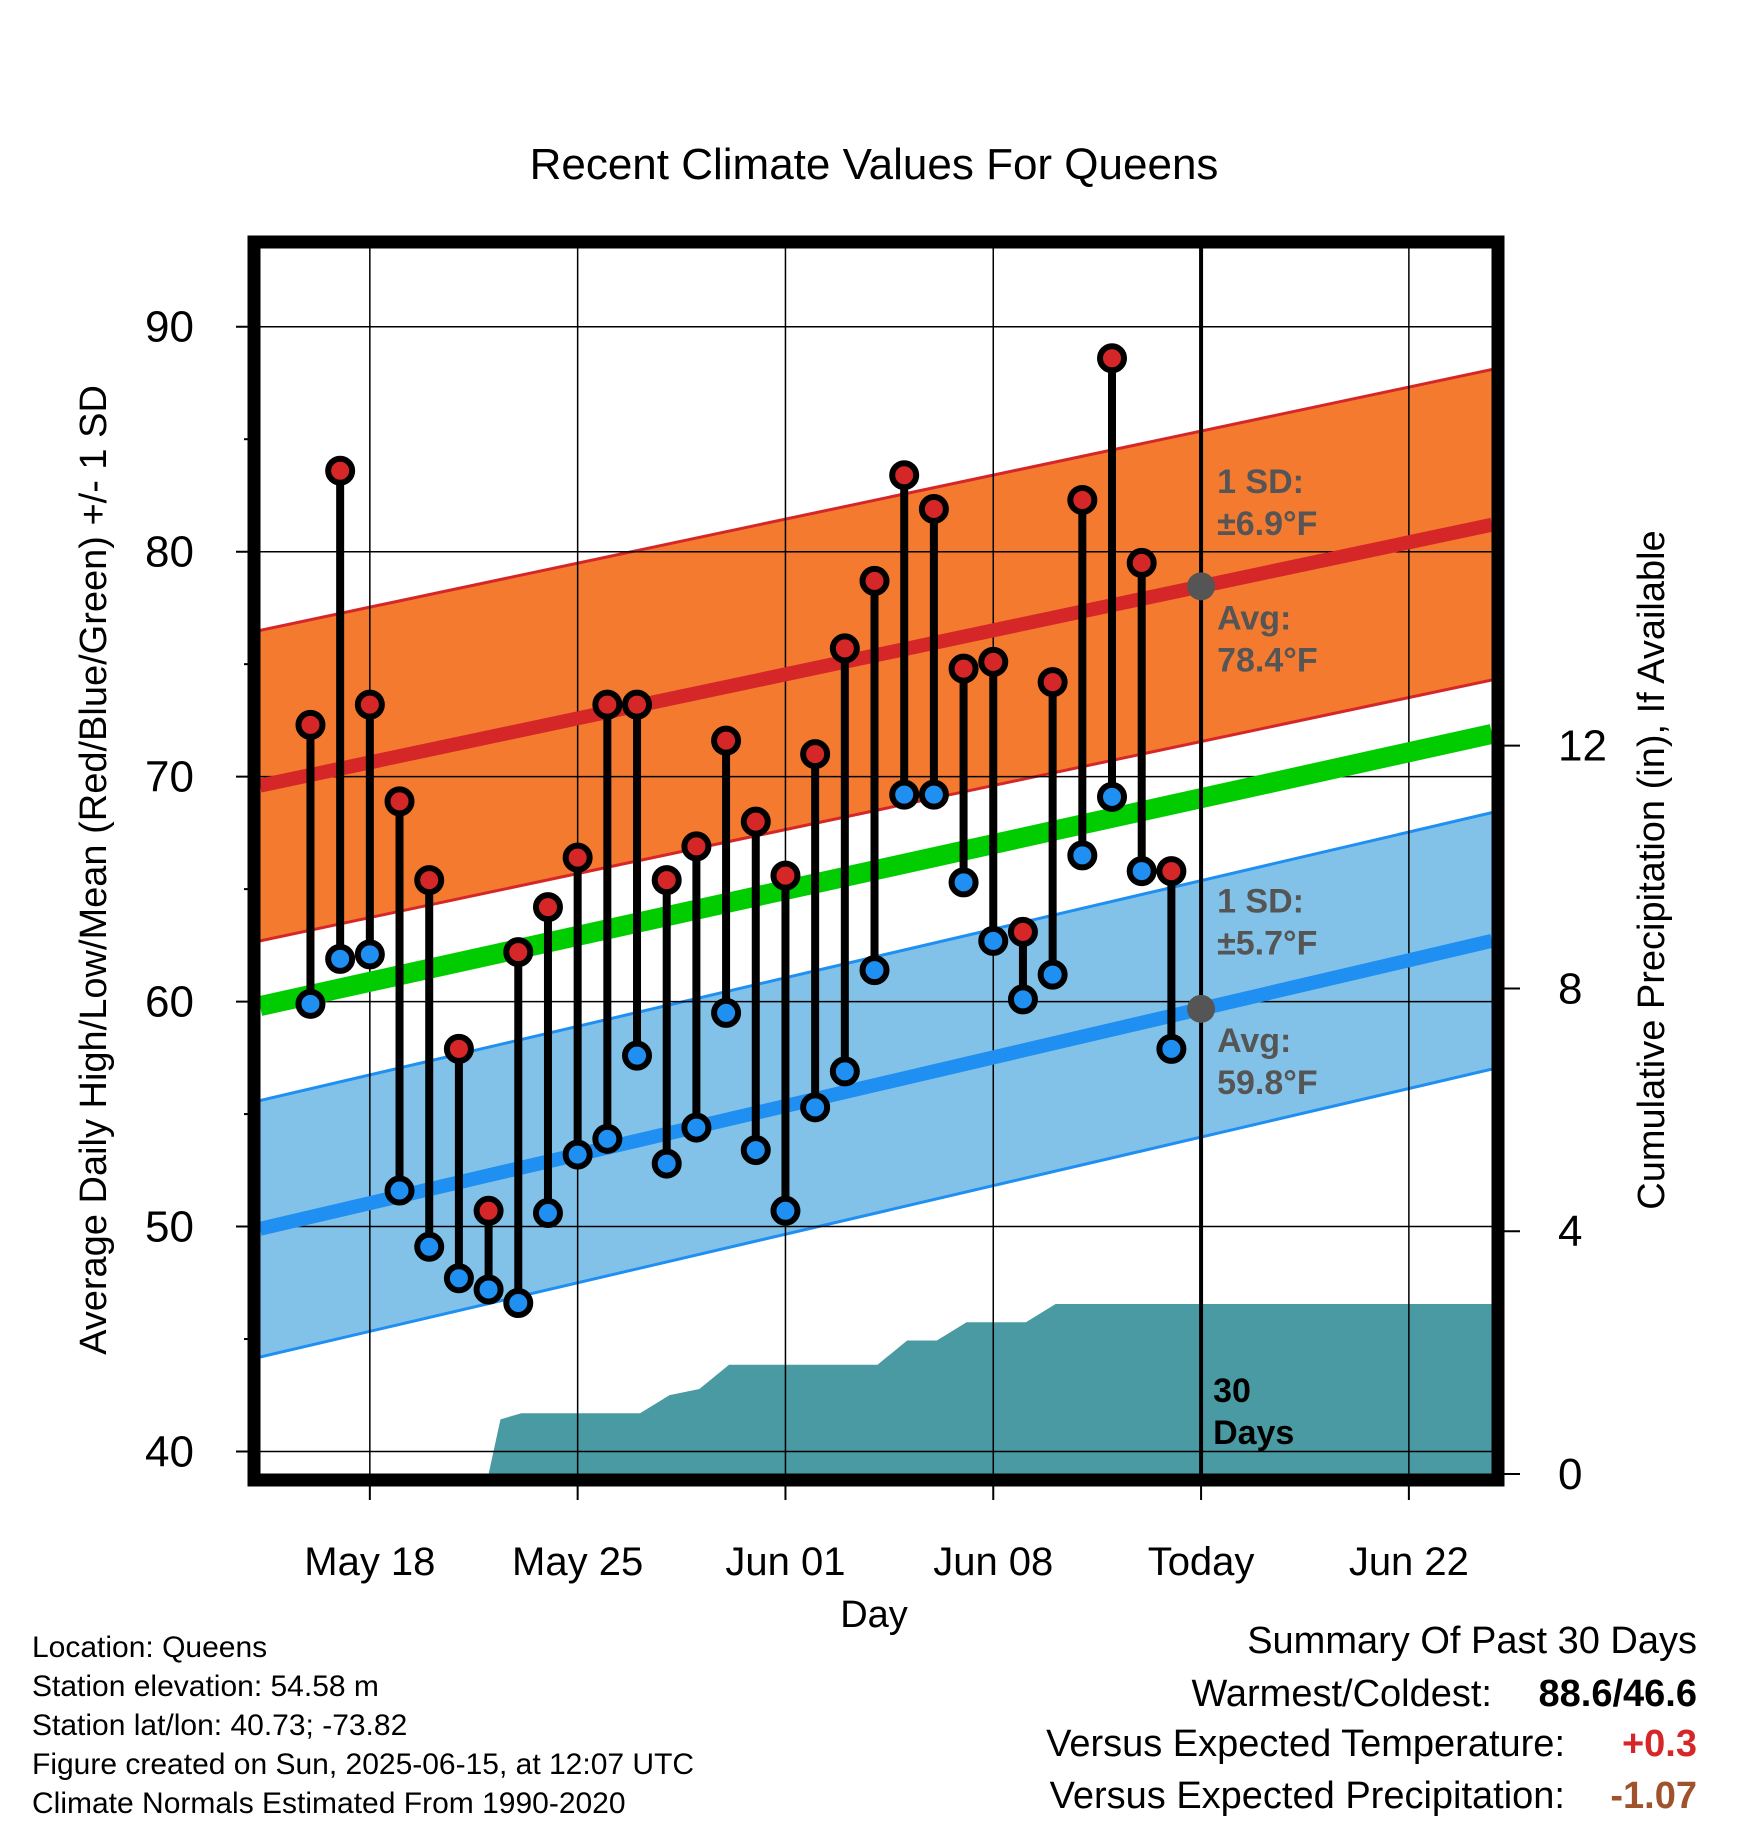 This screenshot has height=1828, width=1748. What do you see at coordinates (876, 1213) in the screenshot?
I see `low-sd-band-lower-edge` at bounding box center [876, 1213].